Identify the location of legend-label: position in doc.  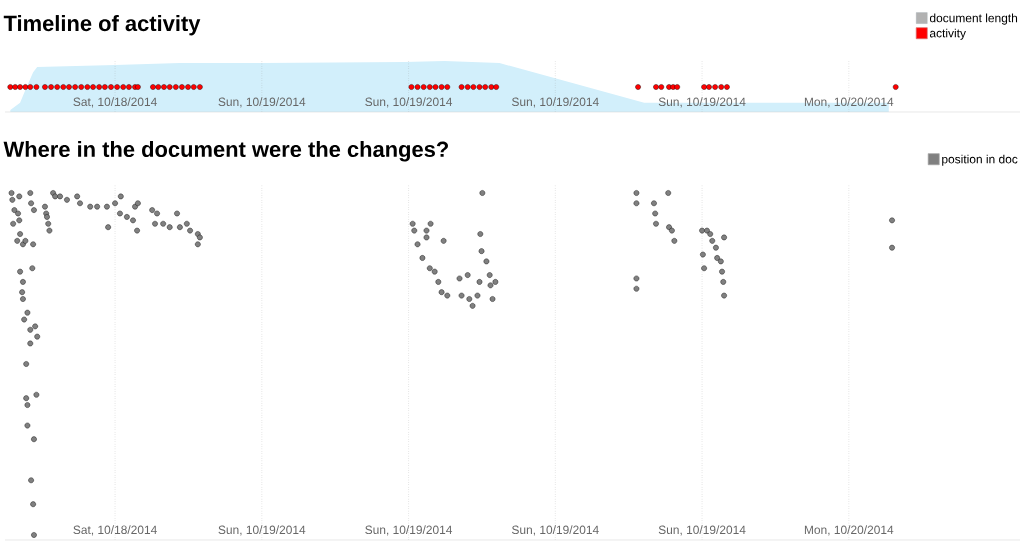
(980, 160).